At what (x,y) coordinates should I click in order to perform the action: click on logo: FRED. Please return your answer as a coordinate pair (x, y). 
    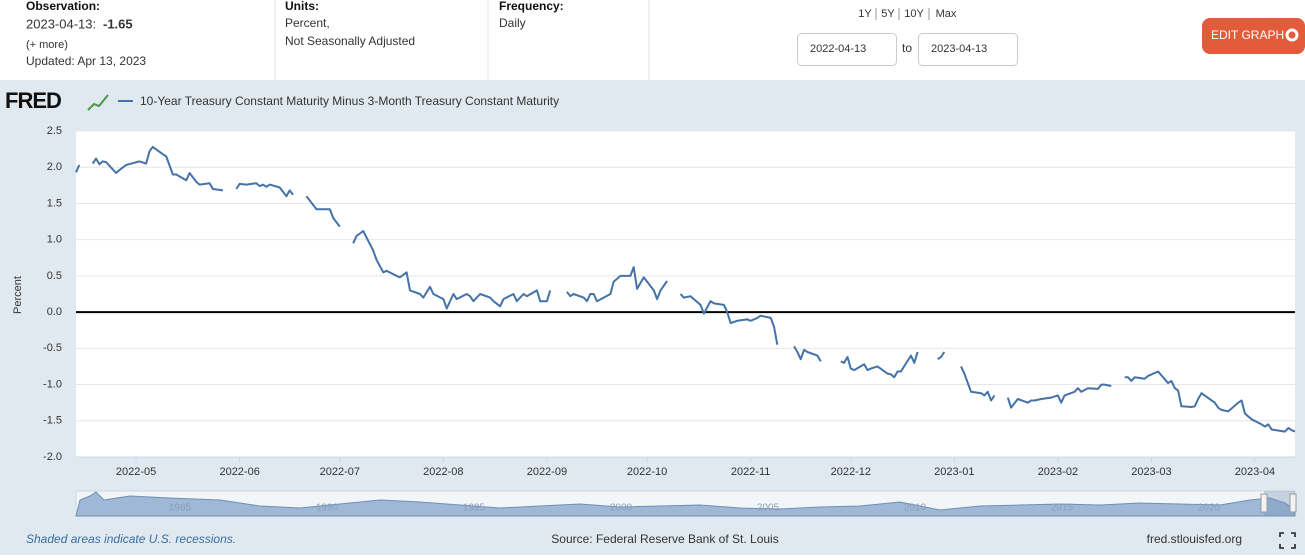
    Looking at the image, I should click on (33, 100).